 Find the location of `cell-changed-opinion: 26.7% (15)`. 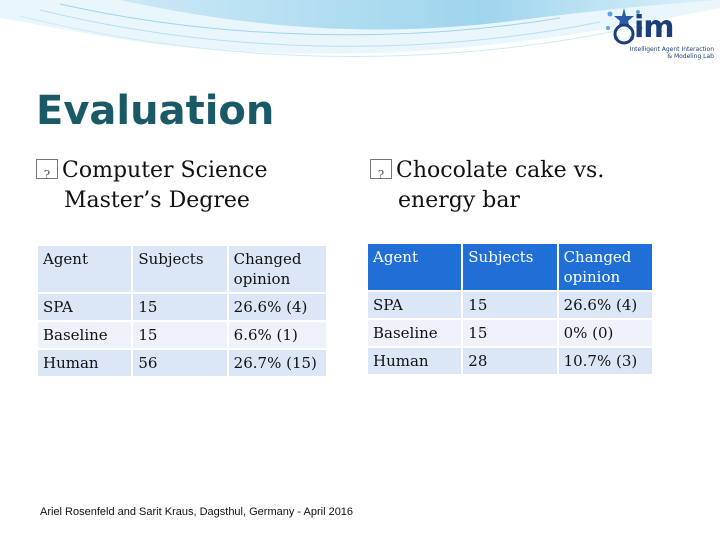

cell-changed-opinion: 26.7% (15) is located at coordinates (277, 363).